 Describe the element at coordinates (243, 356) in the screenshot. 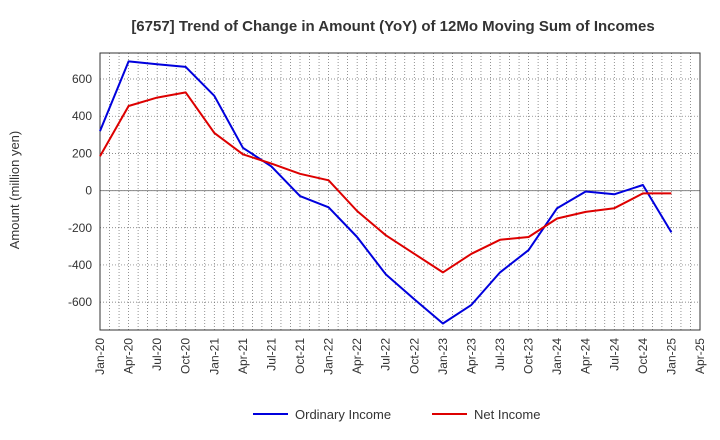

I see `x-tick-label: Apr-21` at that location.